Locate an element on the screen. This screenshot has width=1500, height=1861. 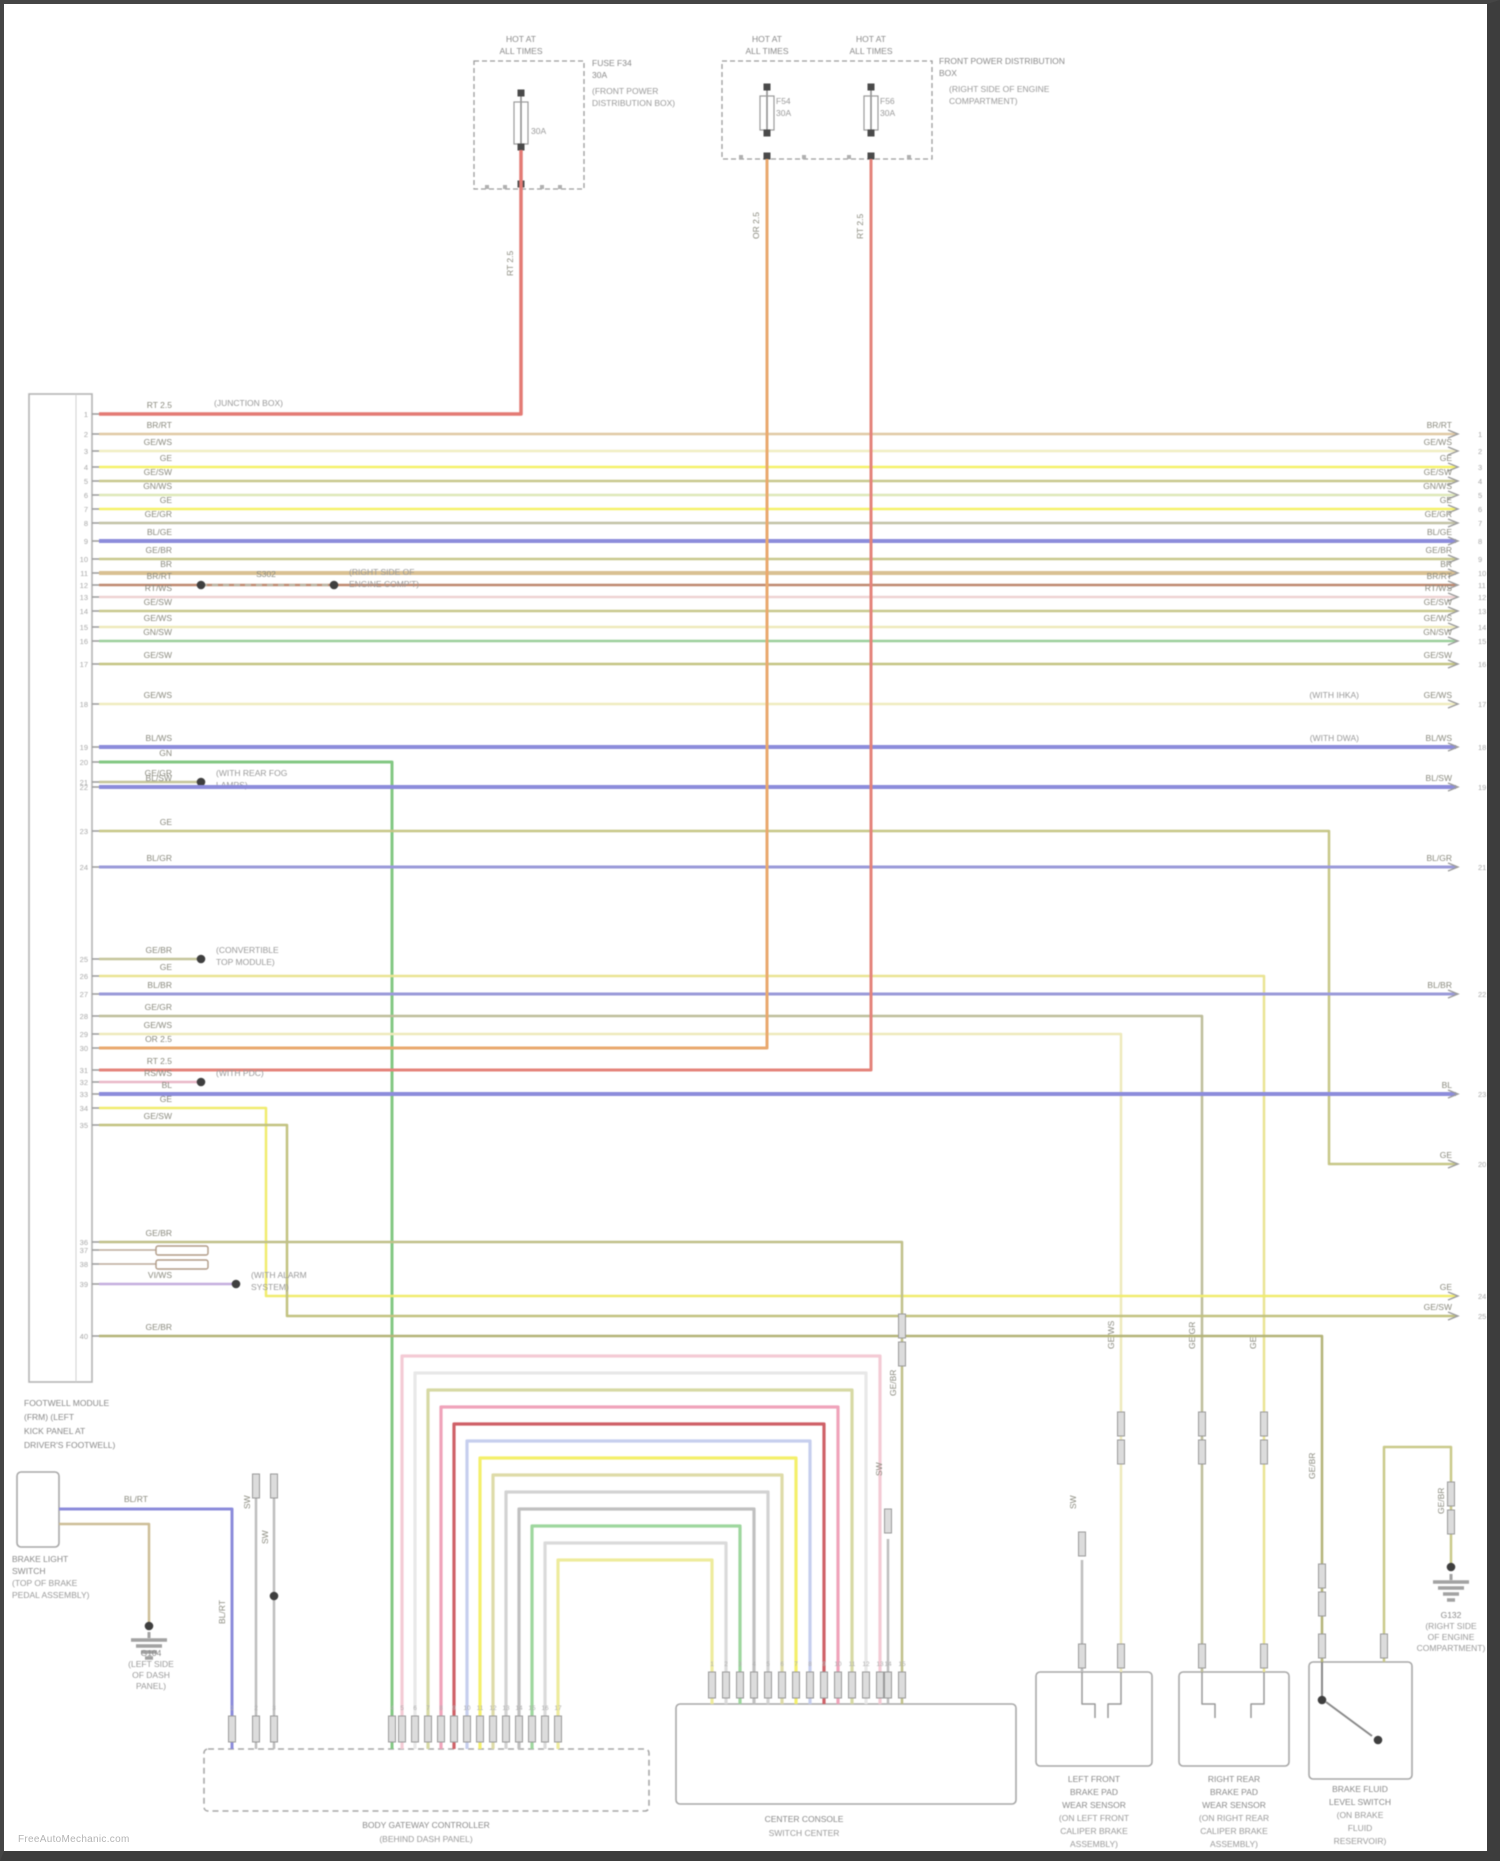
w1030-to-box1r-label: GE/WS is located at coordinates (1111, 1334).